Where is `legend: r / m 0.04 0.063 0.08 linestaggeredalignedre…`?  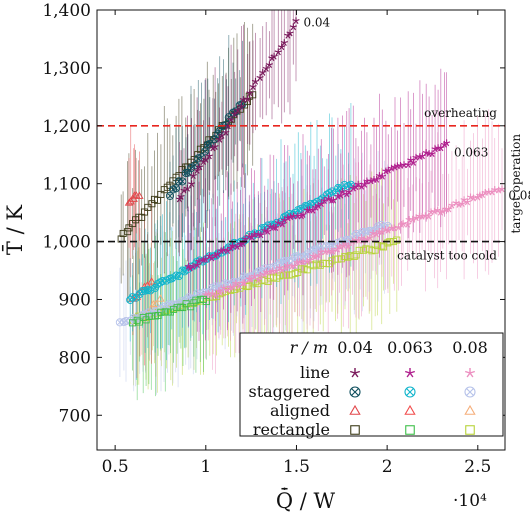 legend: r / m 0.04 0.063 0.08 linestaggeredalignedre… is located at coordinates (371, 385).